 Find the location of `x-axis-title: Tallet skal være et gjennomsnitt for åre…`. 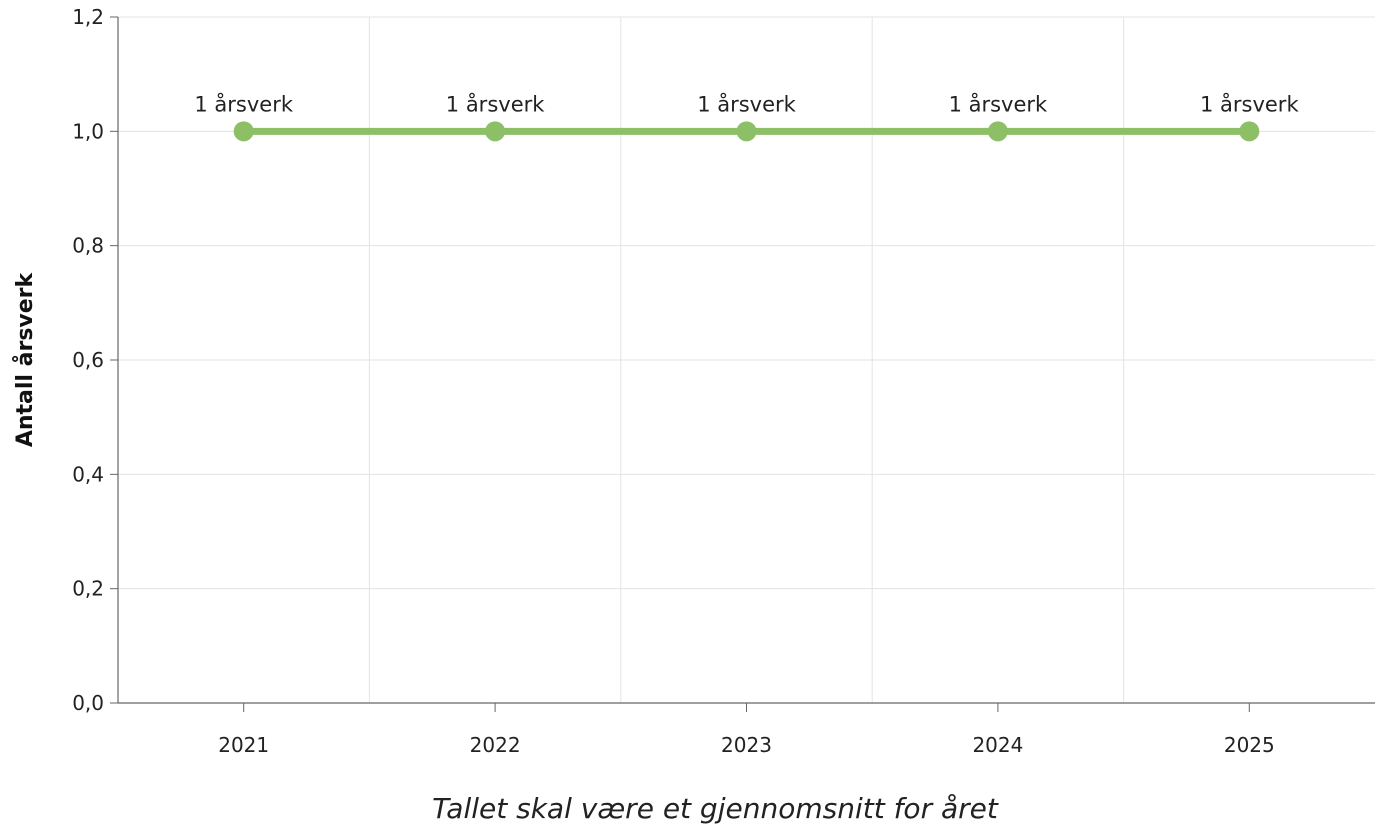

x-axis-title: Tallet skal være et gjennomsnitt for åre… is located at coordinates (715, 808).